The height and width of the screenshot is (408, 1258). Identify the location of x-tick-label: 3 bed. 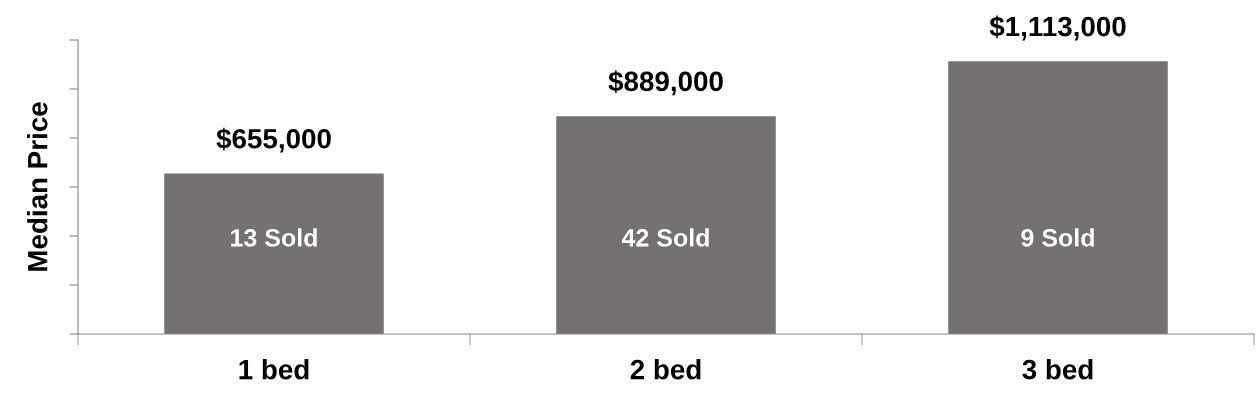
(1057, 369).